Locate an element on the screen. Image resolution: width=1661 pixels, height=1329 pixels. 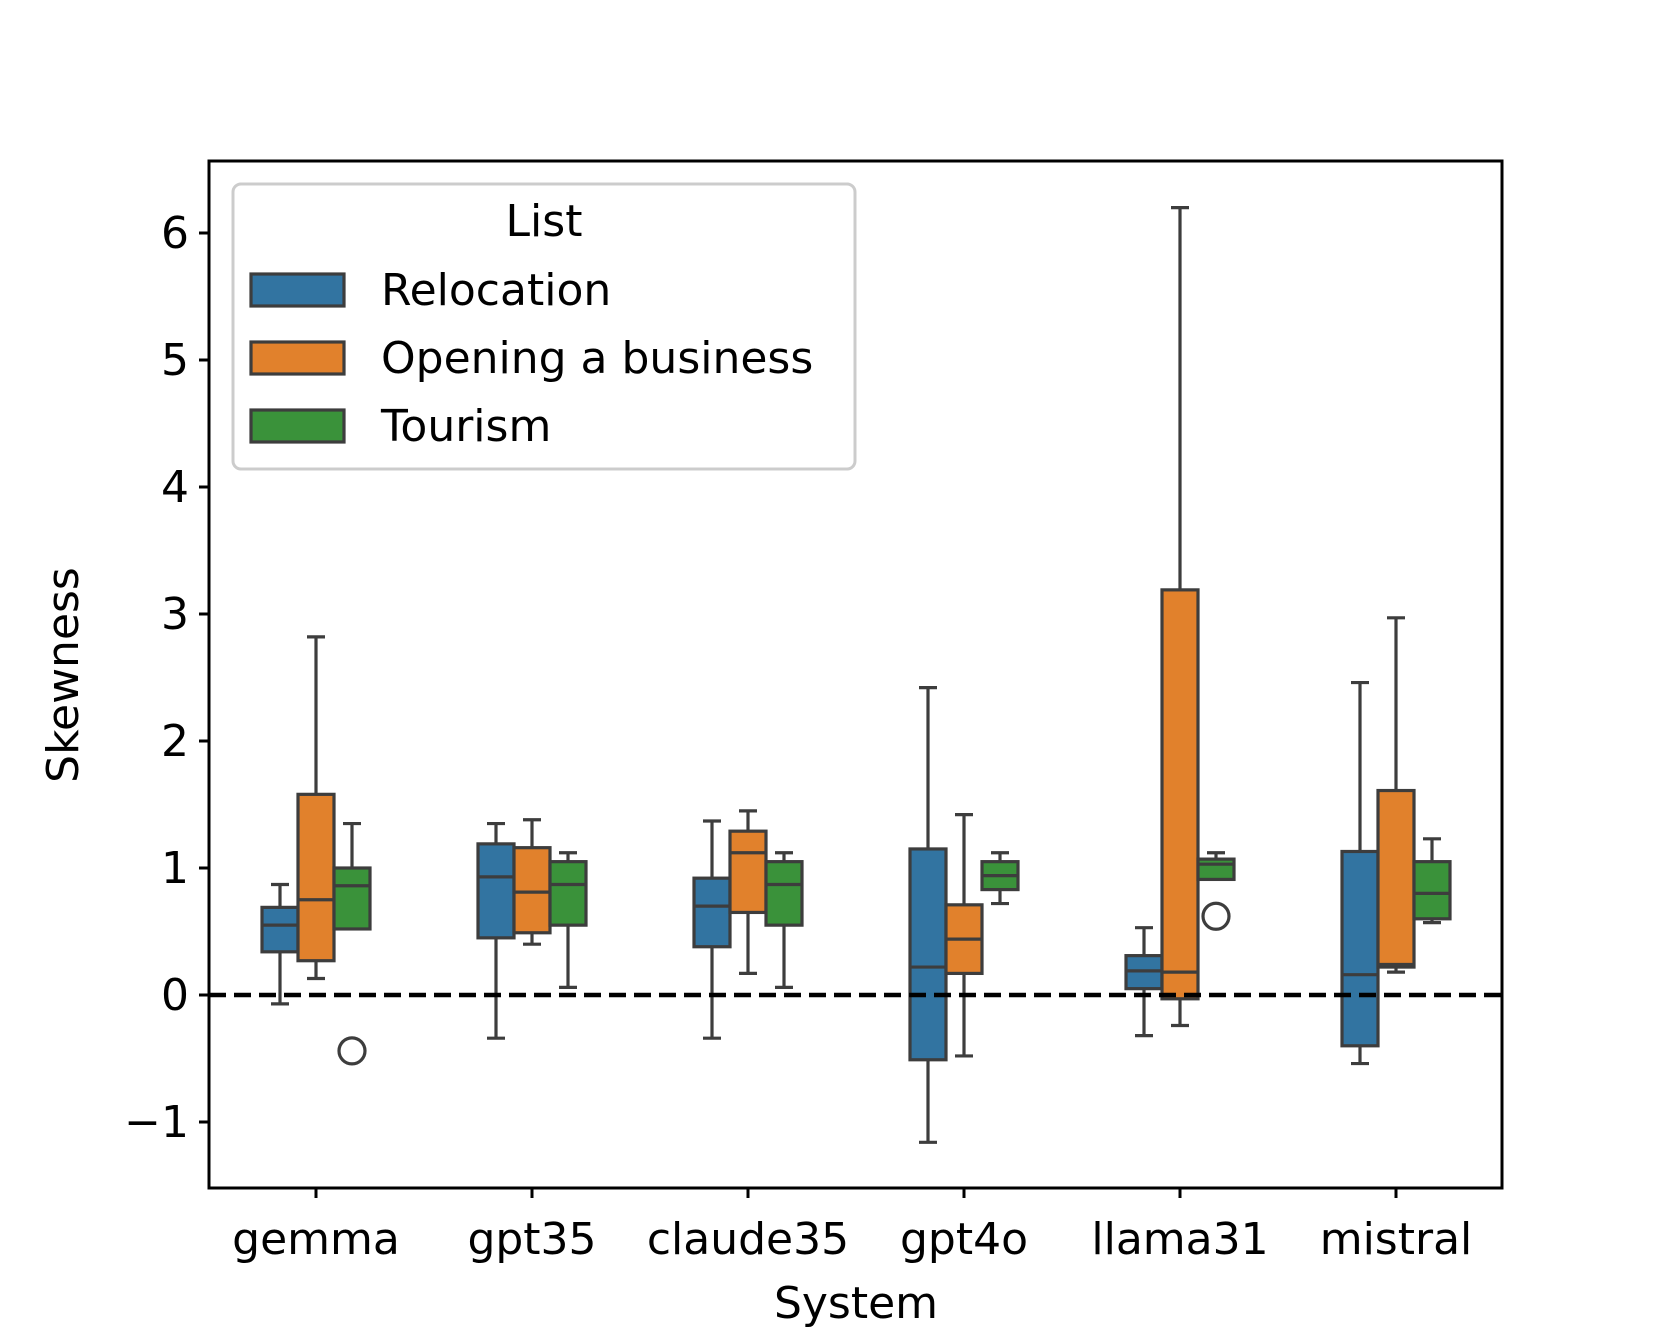
x-axis: gemma gpt35 claude35 gpt4o llama31 mistral is located at coordinates (852, 1226).